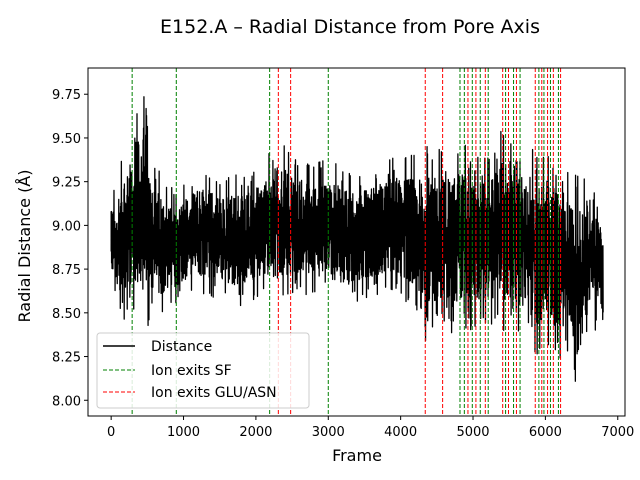  Describe the element at coordinates (255, 432) in the screenshot. I see `x-tick-label: 2000` at that location.